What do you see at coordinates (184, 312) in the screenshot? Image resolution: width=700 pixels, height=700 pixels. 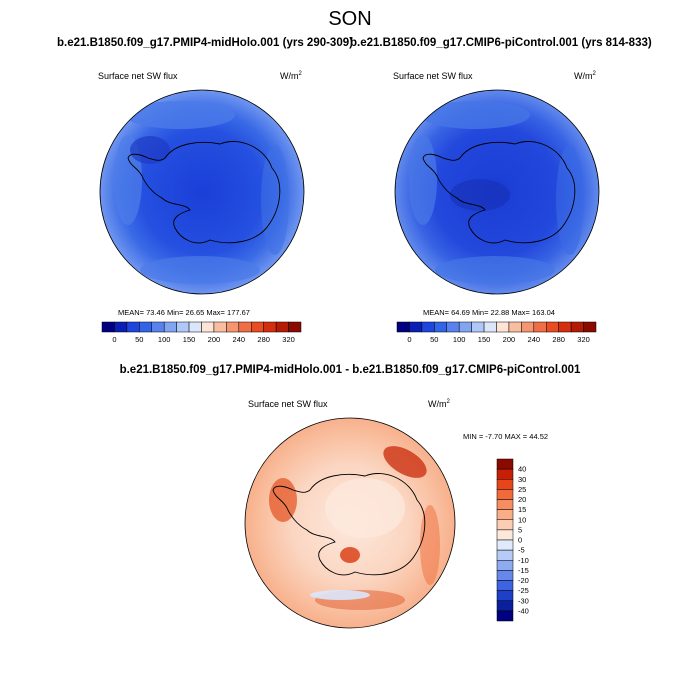 I see `left-stats: MEAN= 73.46 Min= 26.65 Max= 177.67` at bounding box center [184, 312].